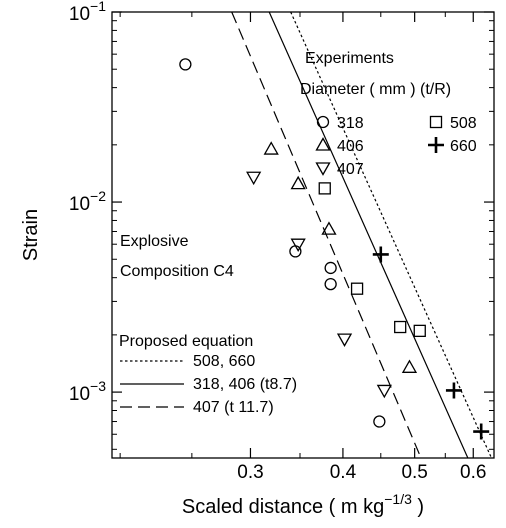 The image size is (506, 528). Describe the element at coordinates (186, 341) in the screenshot. I see `equation-legend-title: Proposed equation` at that location.